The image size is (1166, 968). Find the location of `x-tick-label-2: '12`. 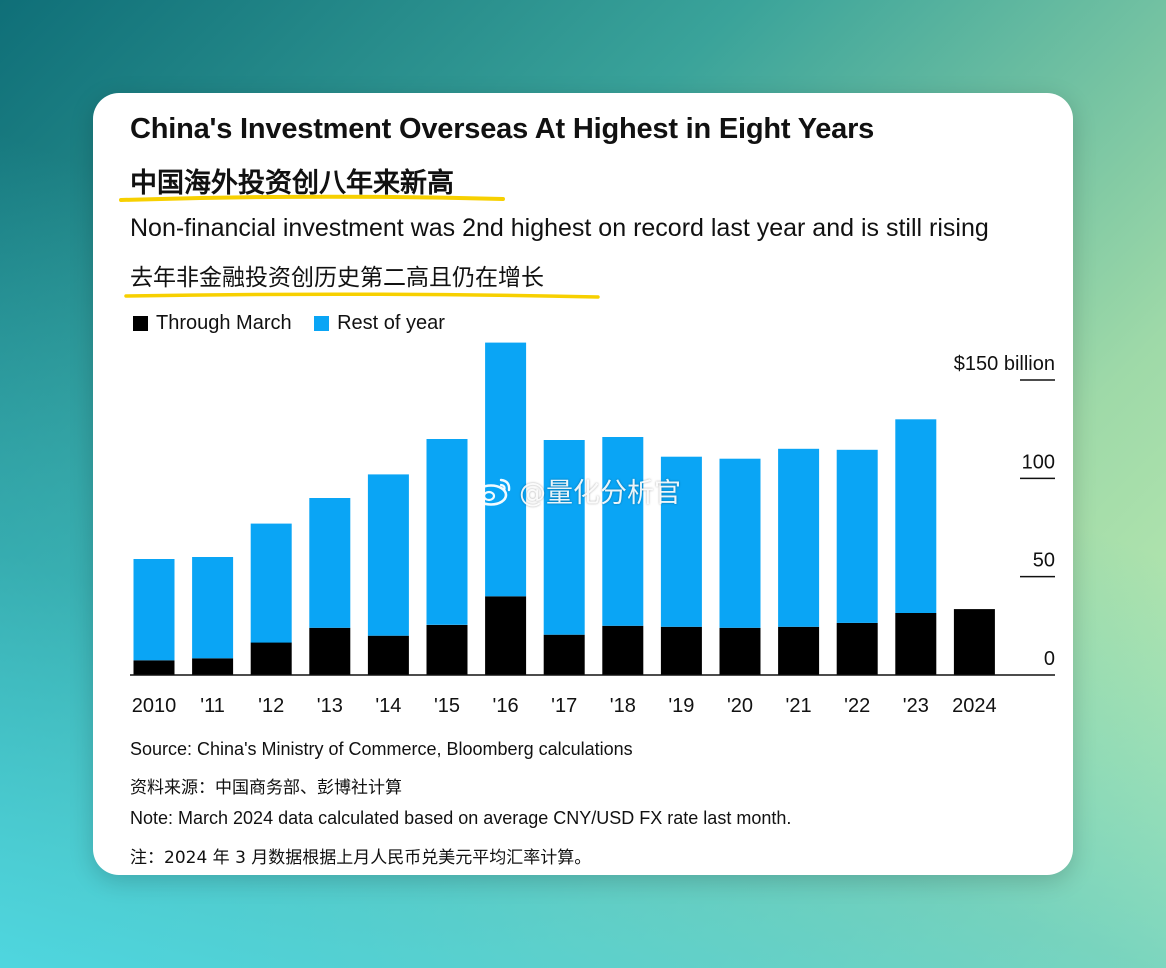

x-tick-label-2: '12 is located at coordinates (271, 706).